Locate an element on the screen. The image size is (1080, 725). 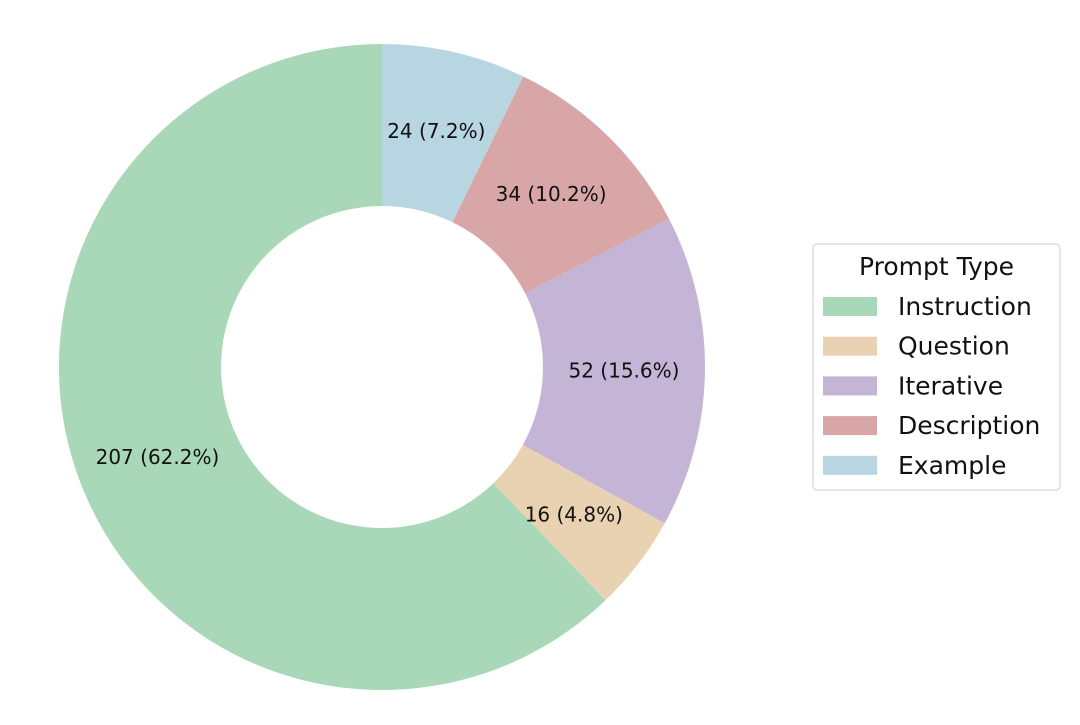
legend-label-description: Description is located at coordinates (969, 425).